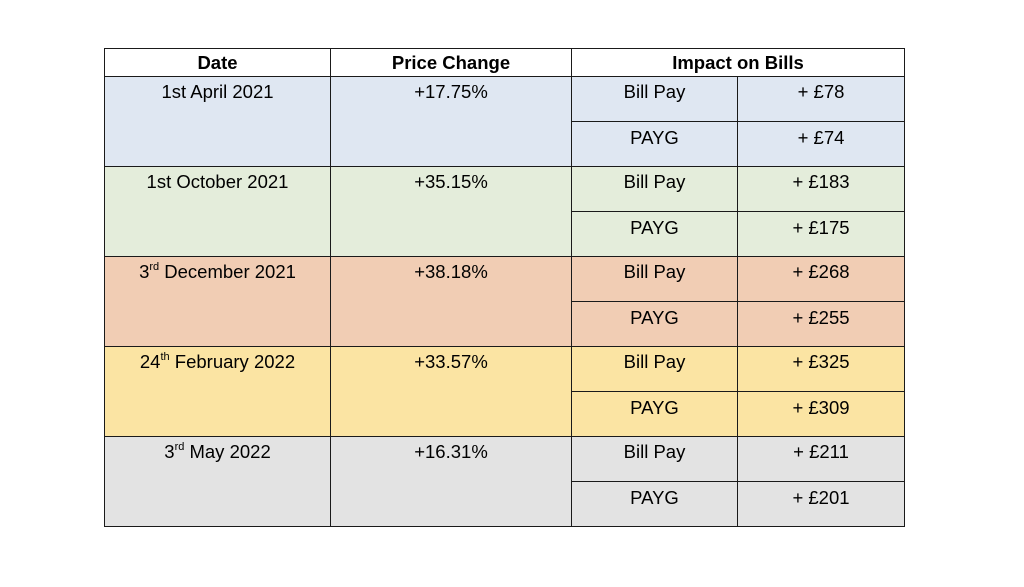 This screenshot has height=587, width=1024. Describe the element at coordinates (150, 361) in the screenshot. I see `date-text: 24` at that location.